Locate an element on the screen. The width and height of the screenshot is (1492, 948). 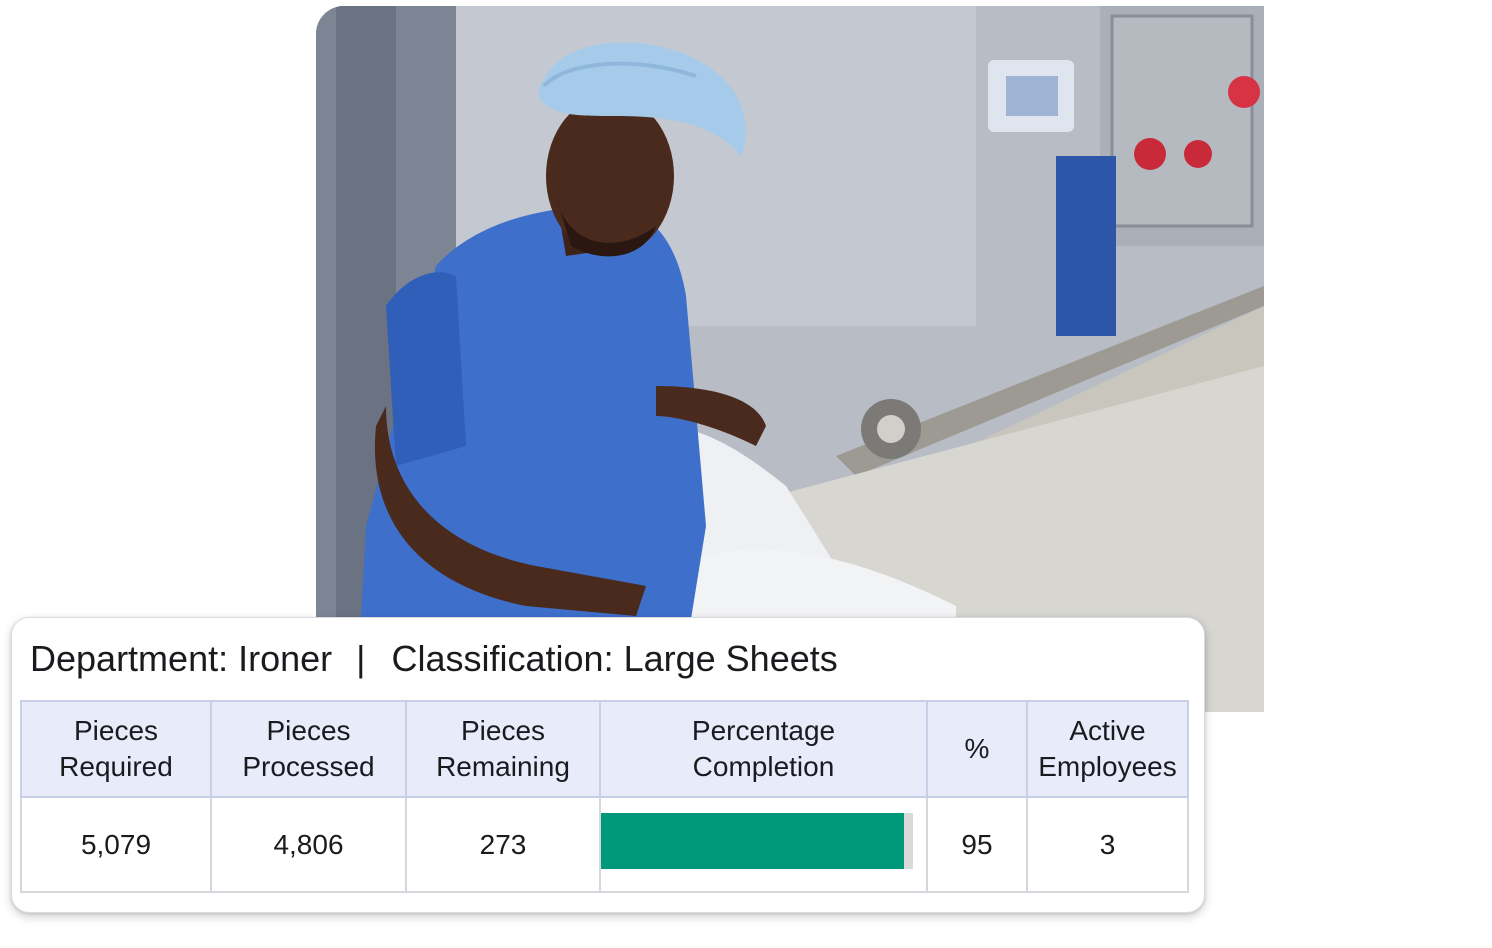
cell-pieces-remaining: 273 is located at coordinates (503, 844).